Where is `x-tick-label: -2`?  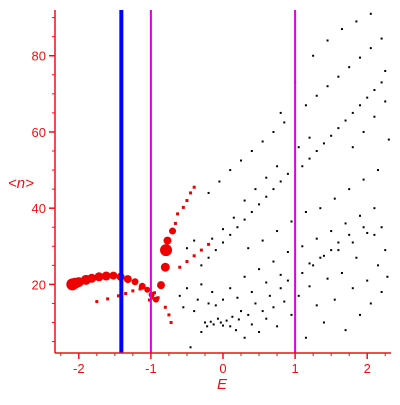
x-tick-label: -2 is located at coordinates (79, 368).